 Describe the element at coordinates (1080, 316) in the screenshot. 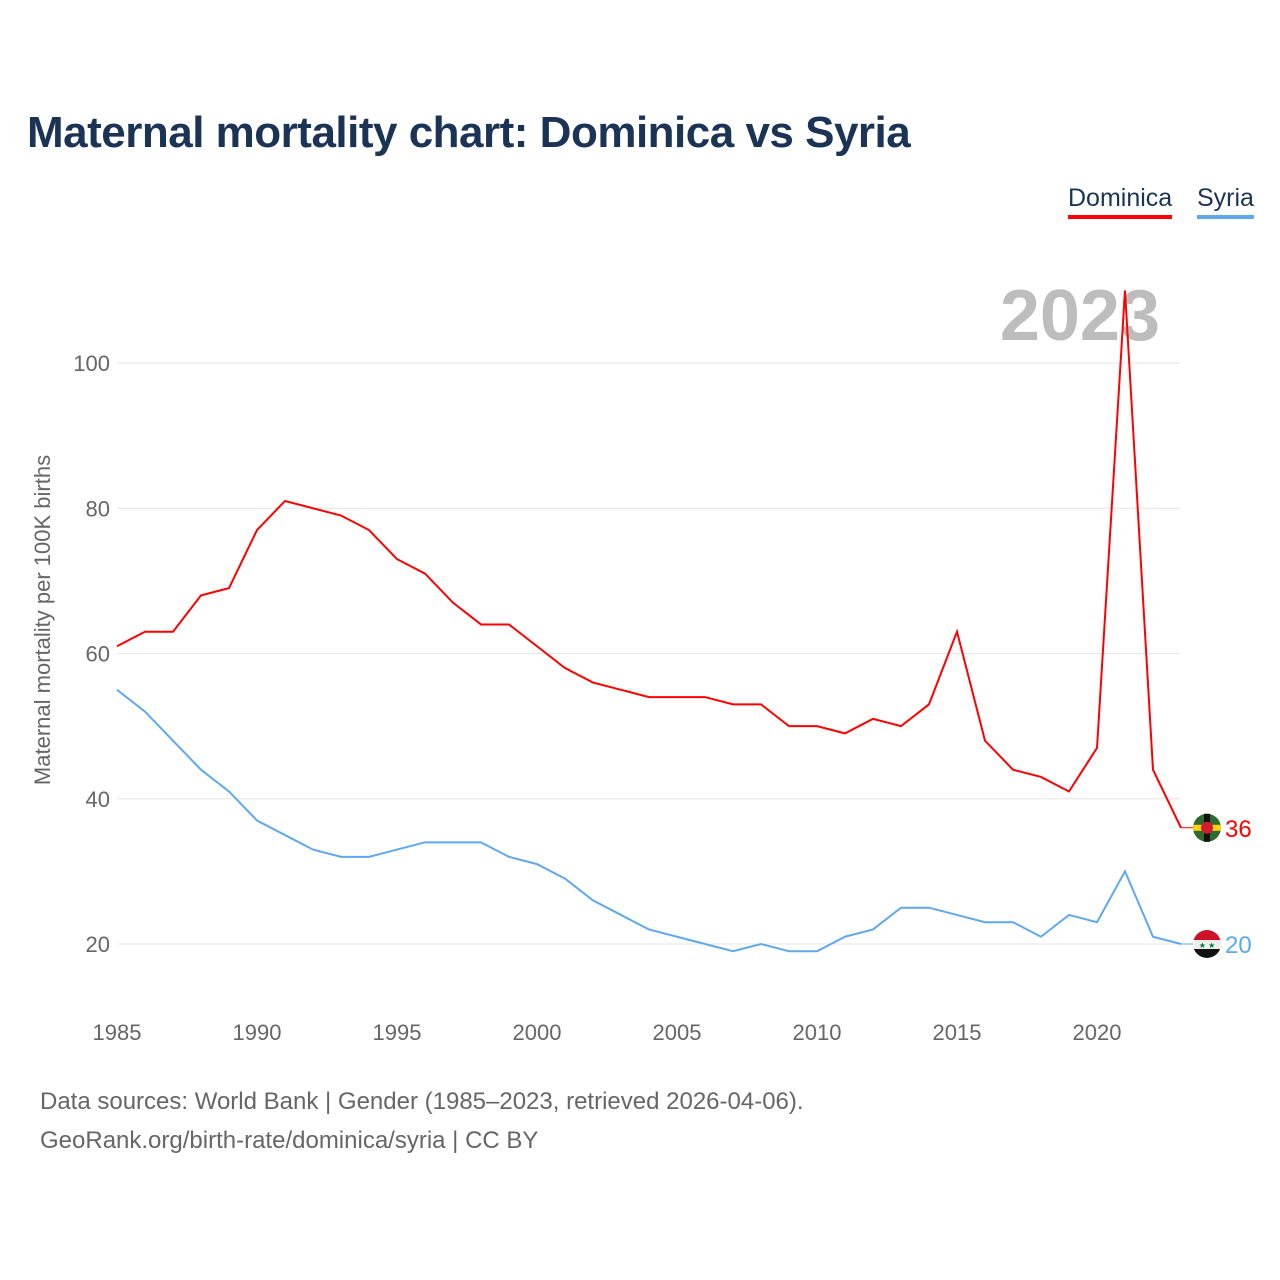

I see `year-watermark: 2023` at that location.